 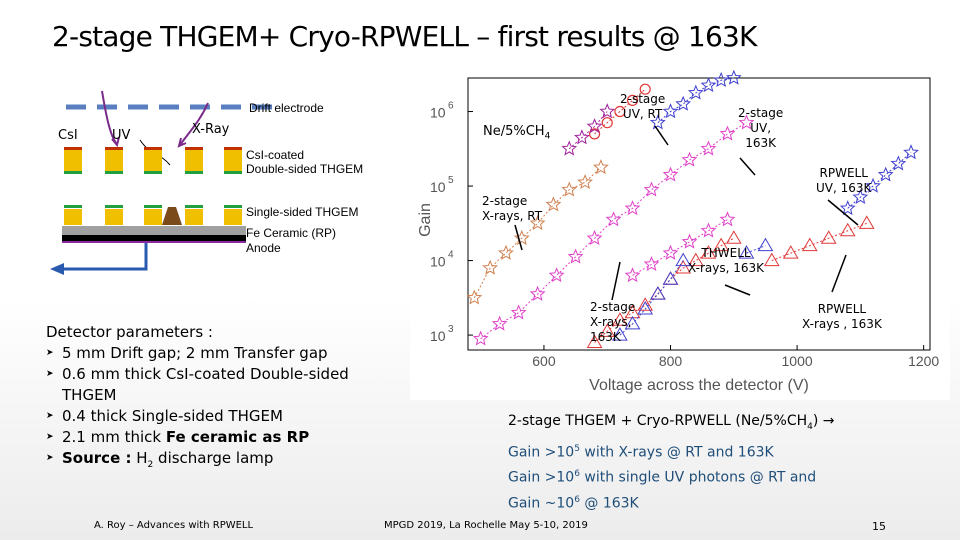 What do you see at coordinates (605, 337) in the screenshot?
I see `annotation-line: 163K` at bounding box center [605, 337].